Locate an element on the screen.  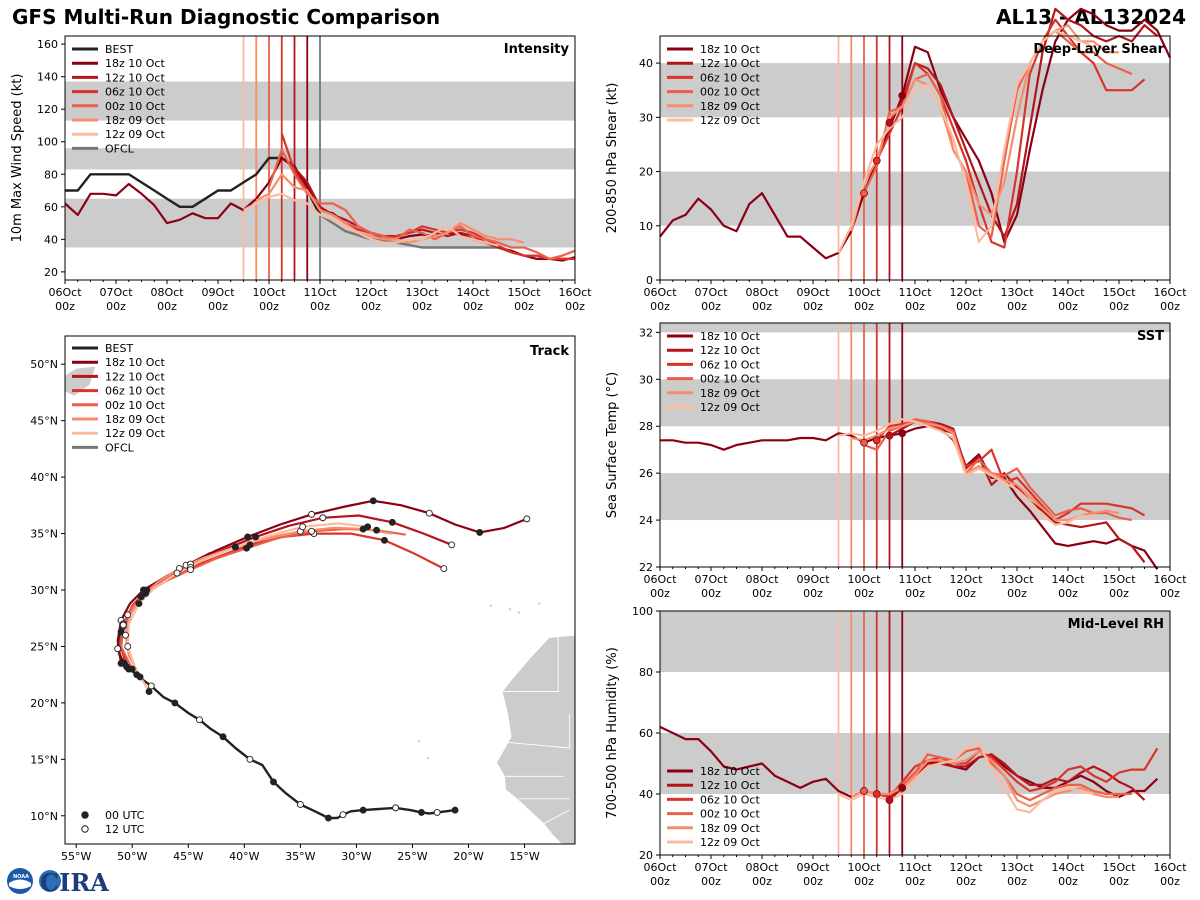
noaa-logo-wave is located at coordinates (20, 884).